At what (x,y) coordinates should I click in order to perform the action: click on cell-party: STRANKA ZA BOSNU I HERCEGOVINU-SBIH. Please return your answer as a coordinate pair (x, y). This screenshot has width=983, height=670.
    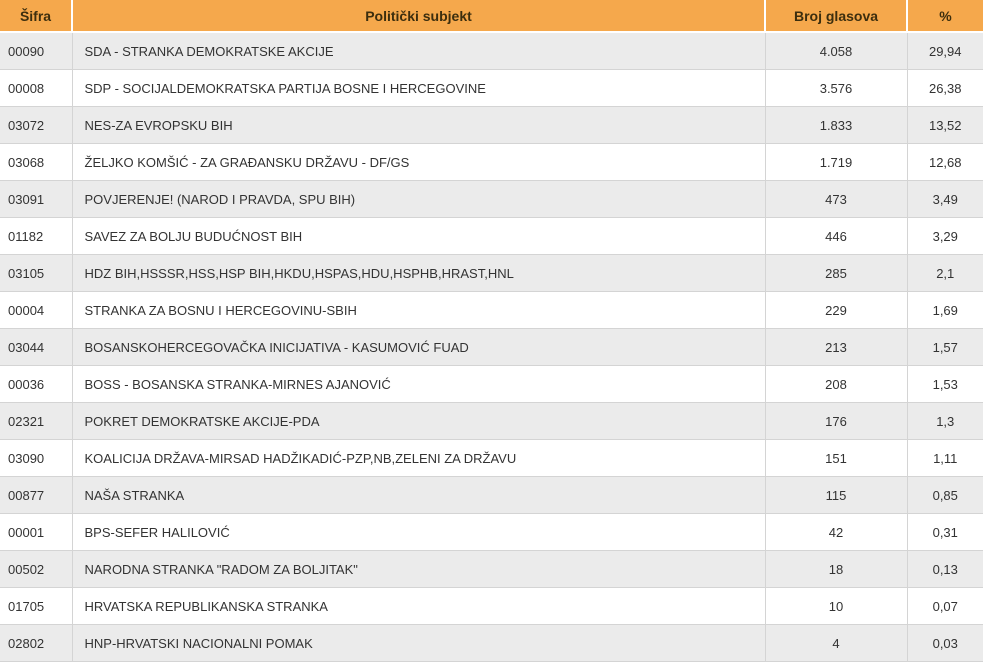
    Looking at the image, I should click on (418, 310).